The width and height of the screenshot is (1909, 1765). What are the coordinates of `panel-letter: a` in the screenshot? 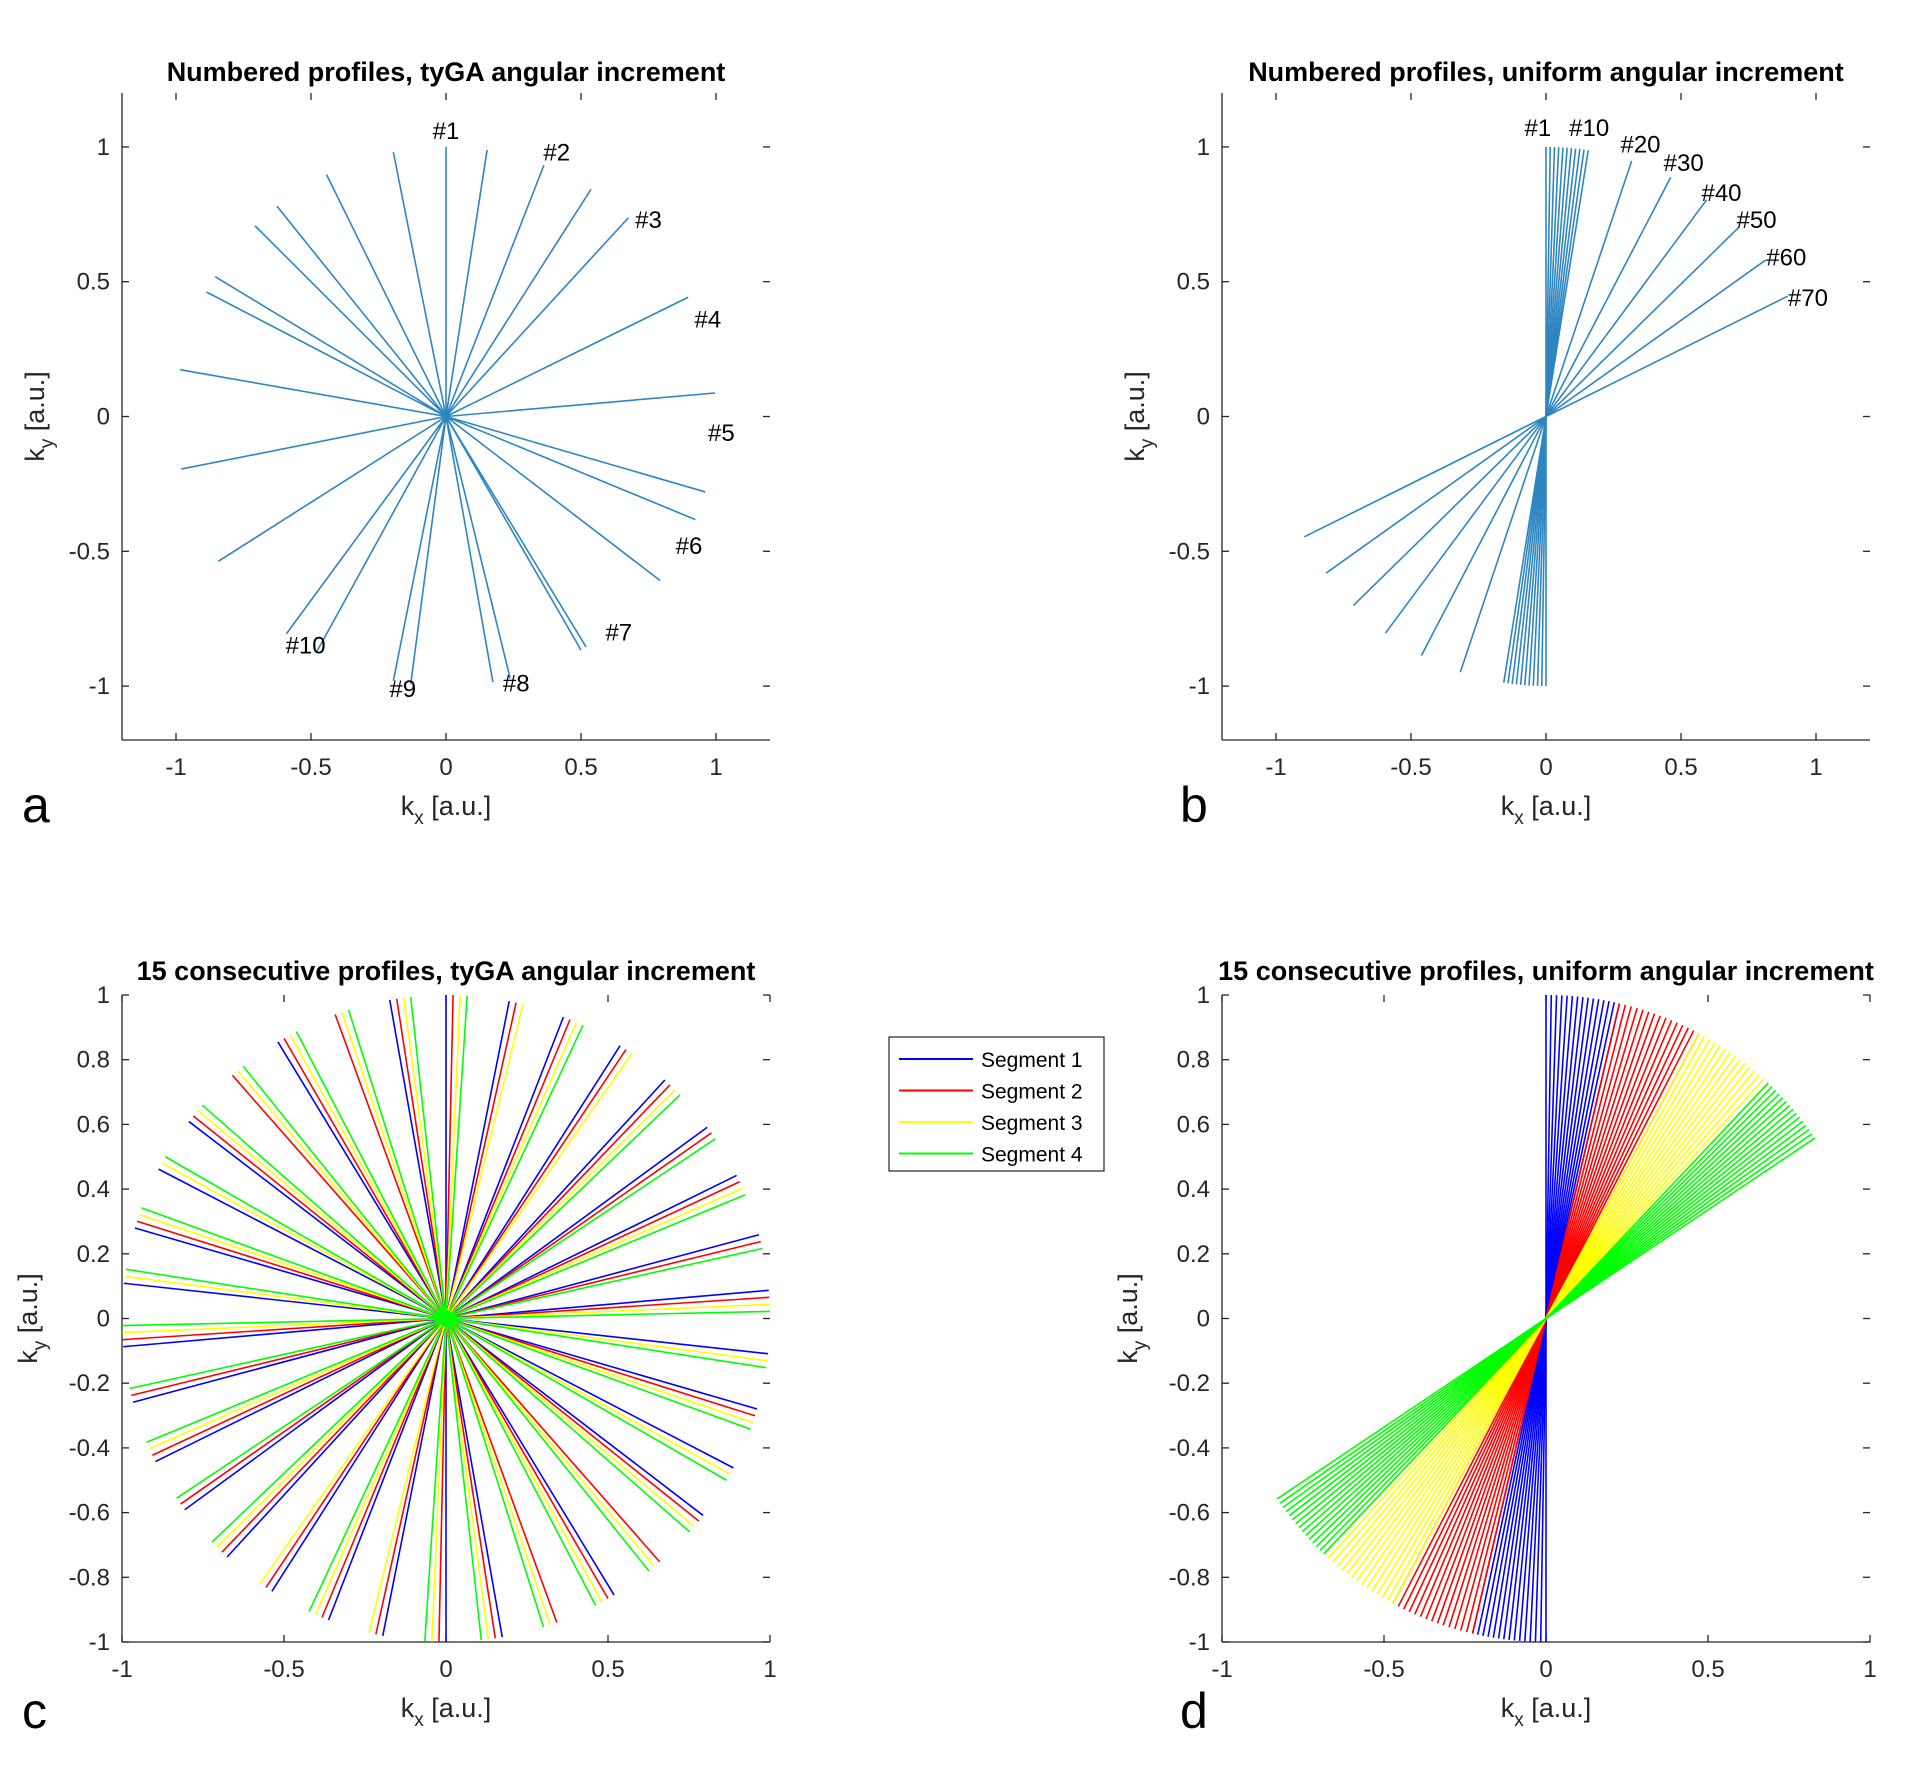 It's located at (36, 805).